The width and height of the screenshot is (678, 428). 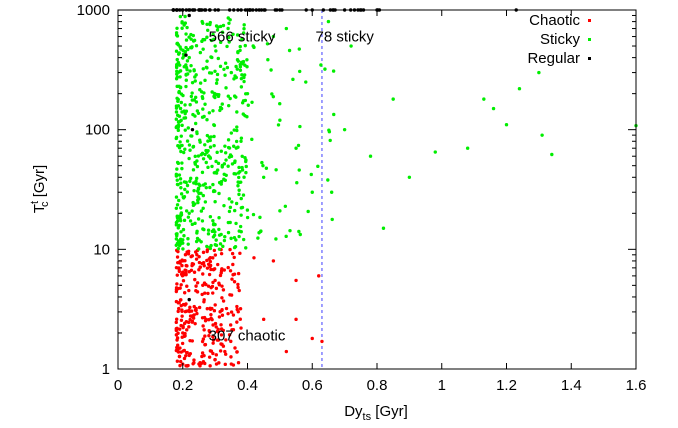 I want to click on annotation-label: 78 sticky, so click(x=344, y=37).